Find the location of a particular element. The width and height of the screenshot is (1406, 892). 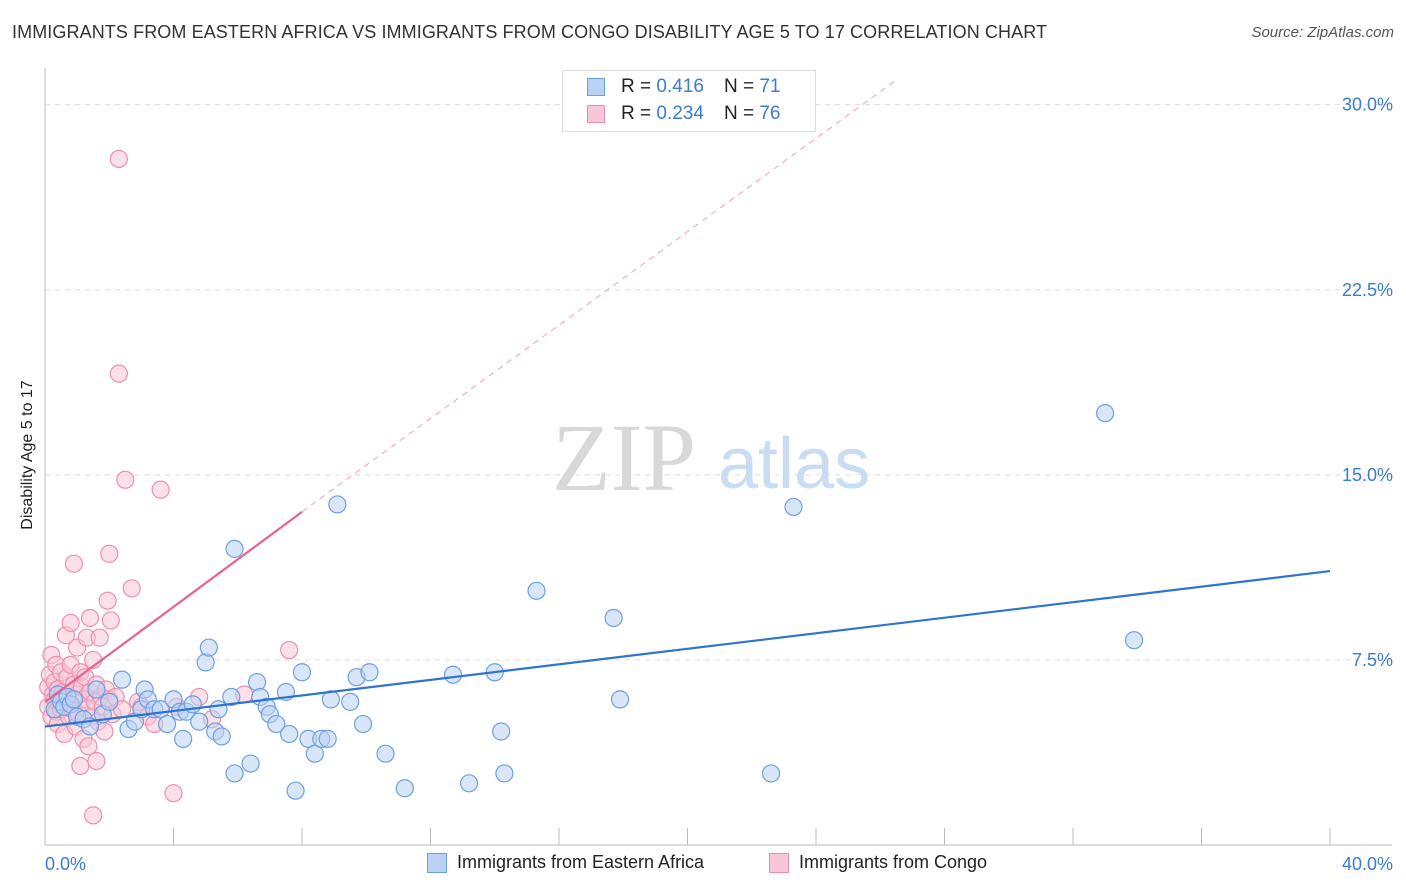

watermark: ZIP atlas is located at coordinates (711, 457).